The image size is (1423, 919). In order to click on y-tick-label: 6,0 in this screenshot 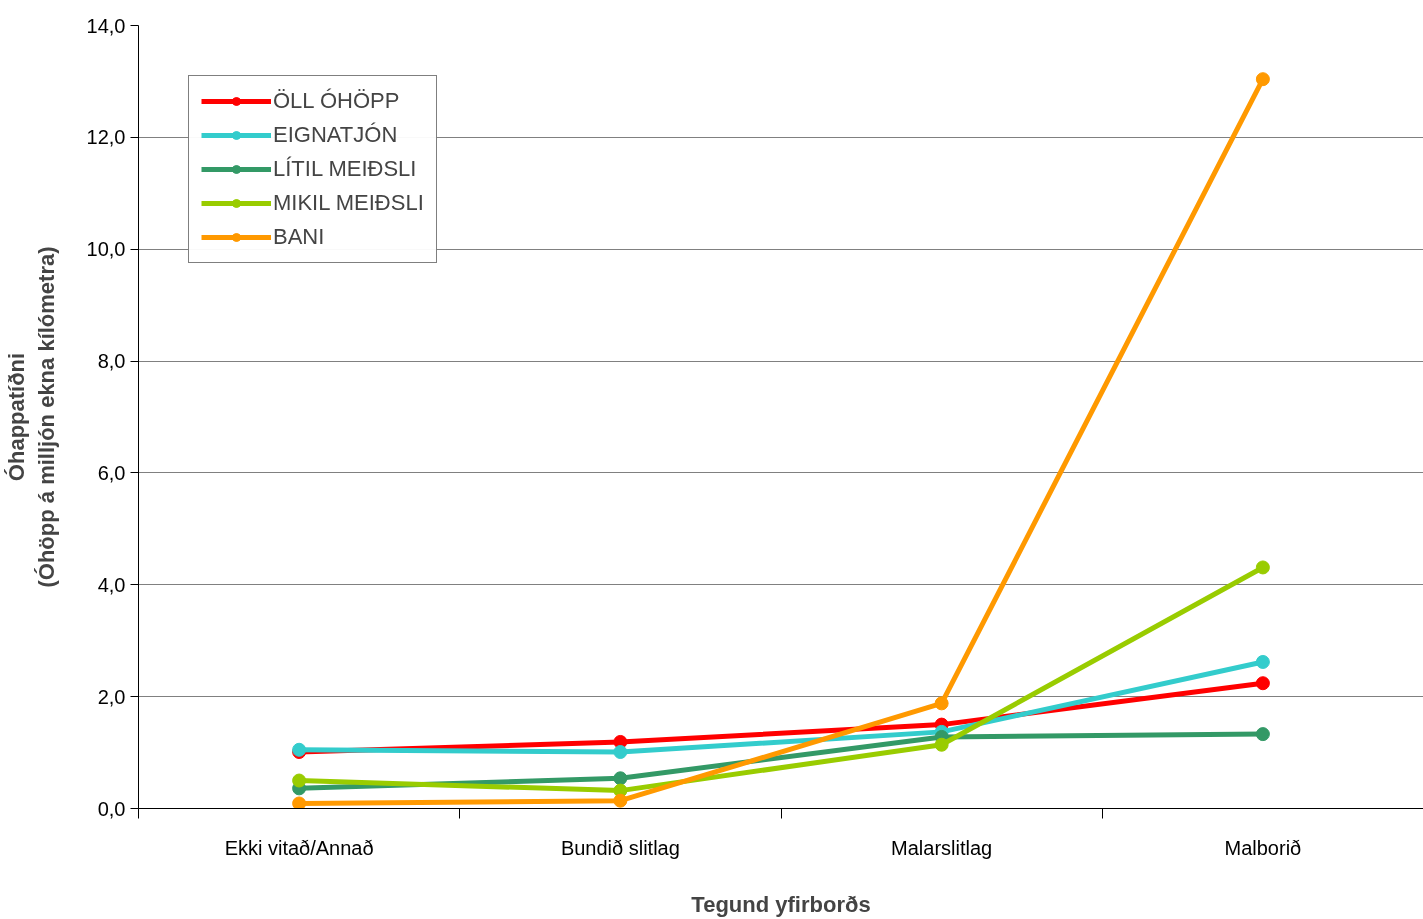, I will do `click(111, 472)`.